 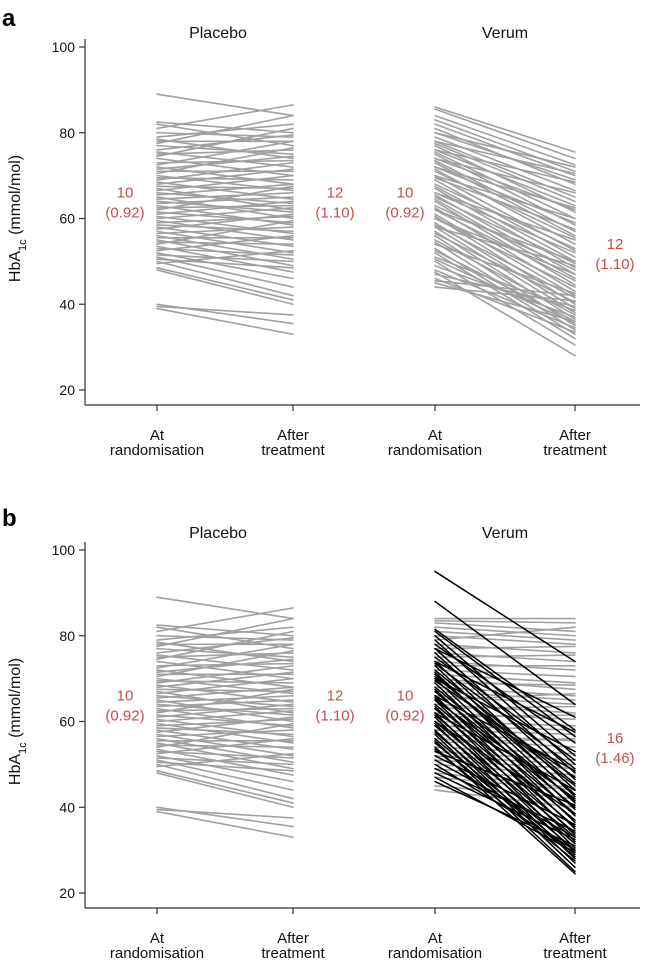 I want to click on annotation-sd: (0.92), so click(x=404, y=212).